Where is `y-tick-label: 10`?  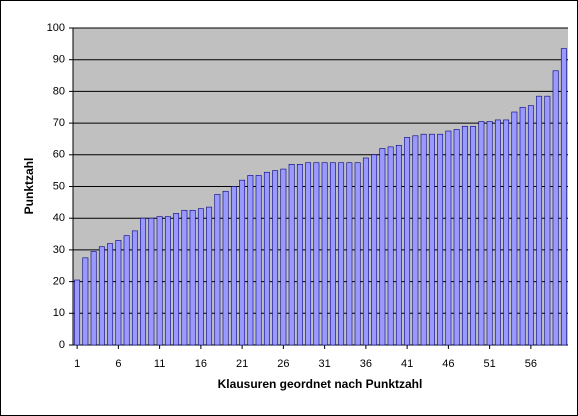
y-tick-label: 10 is located at coordinates (59, 313).